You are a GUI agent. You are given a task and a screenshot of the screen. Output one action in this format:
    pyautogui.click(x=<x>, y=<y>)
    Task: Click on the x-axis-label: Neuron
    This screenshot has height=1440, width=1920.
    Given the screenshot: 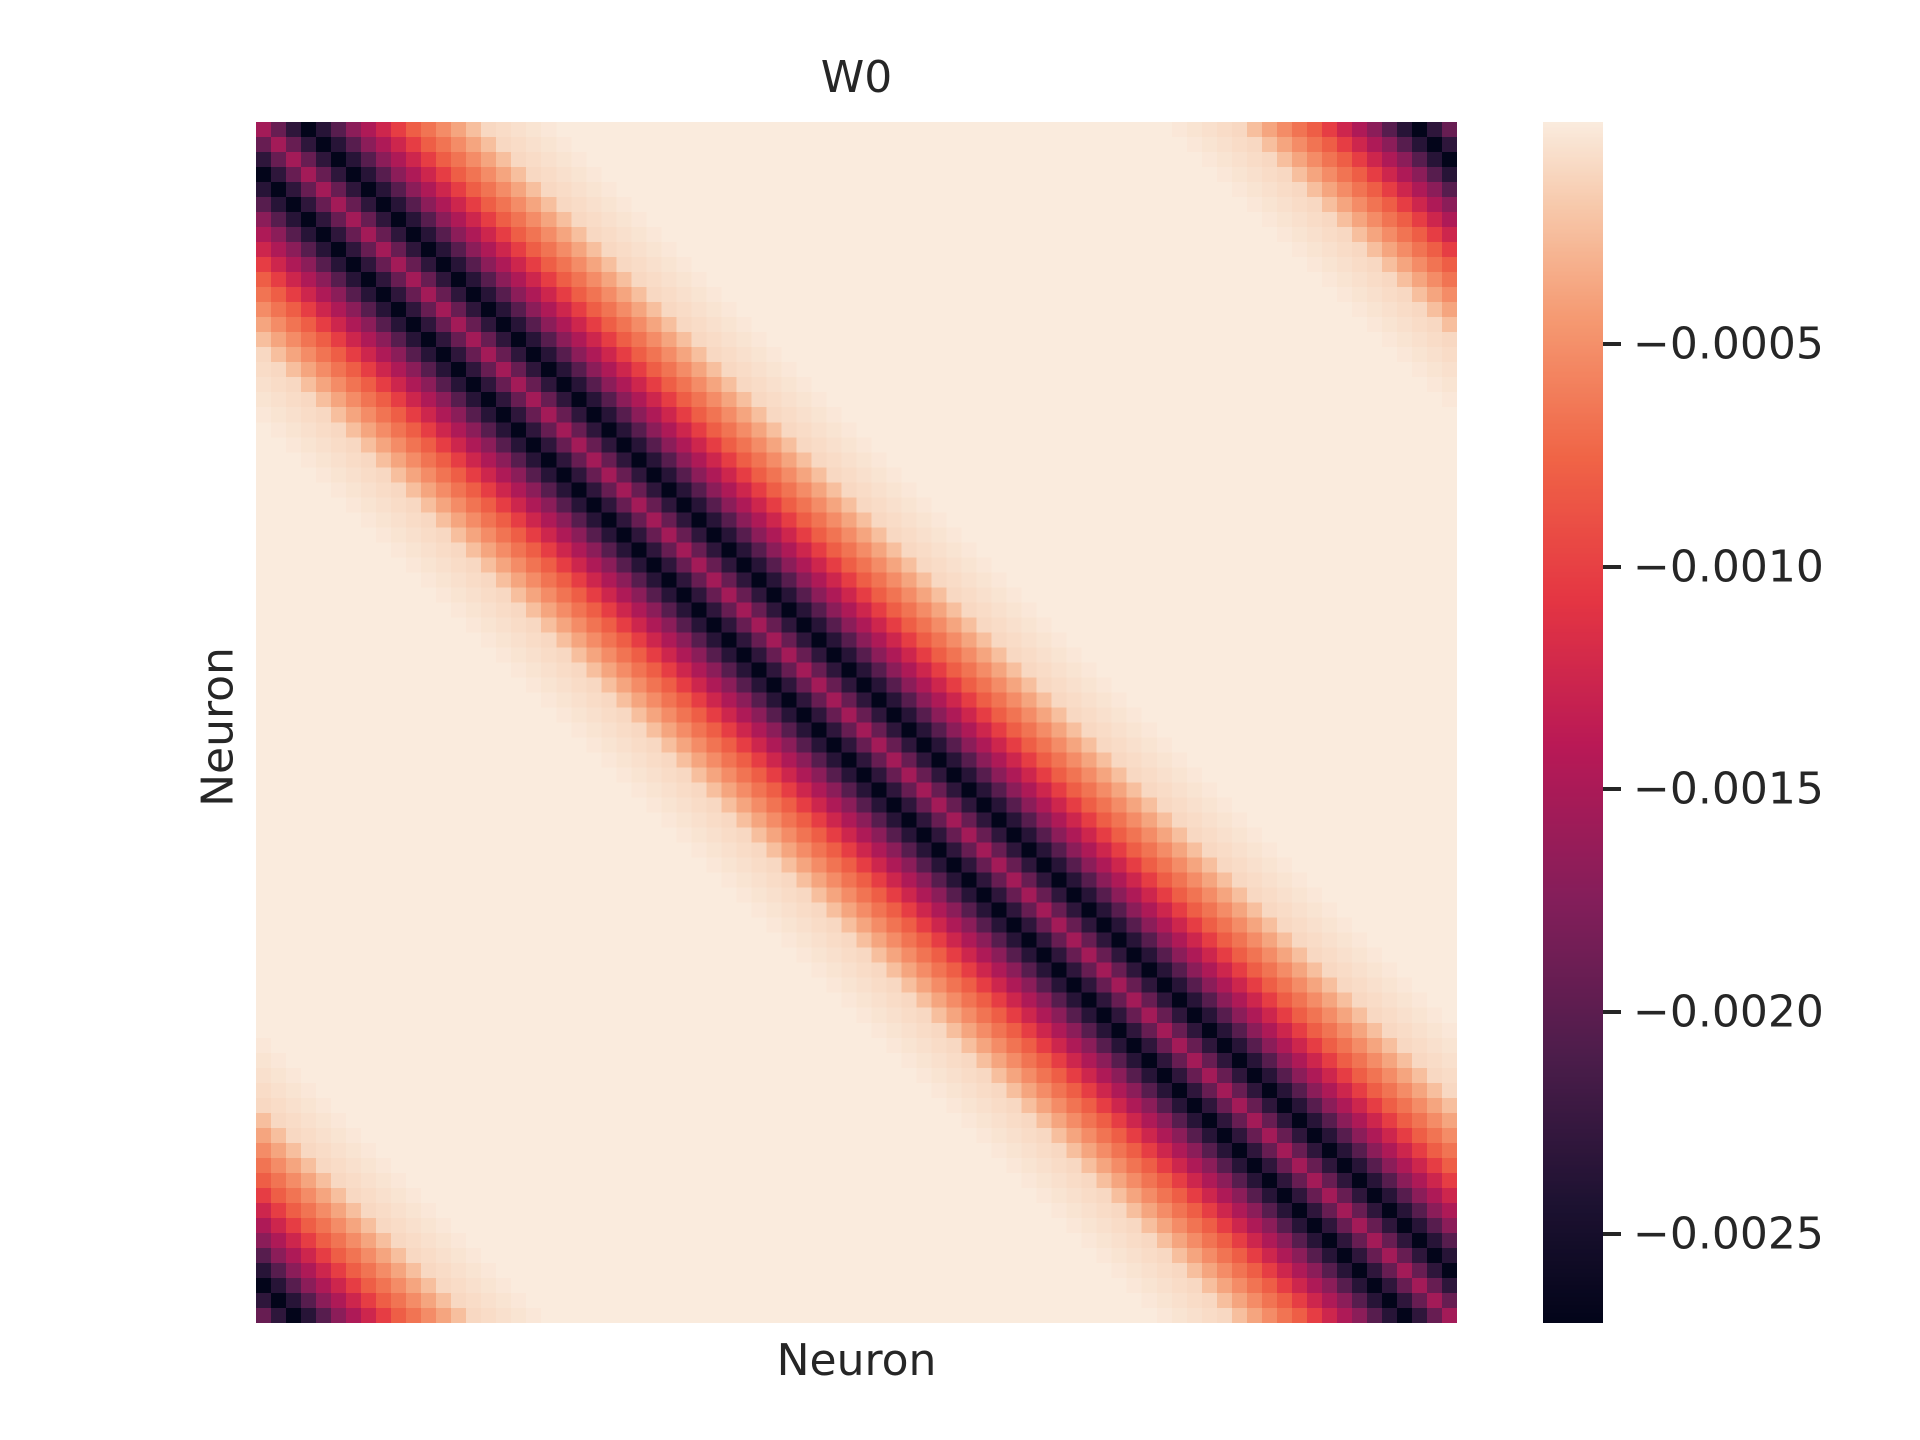 What is the action you would take?
    pyautogui.click(x=856, y=1360)
    